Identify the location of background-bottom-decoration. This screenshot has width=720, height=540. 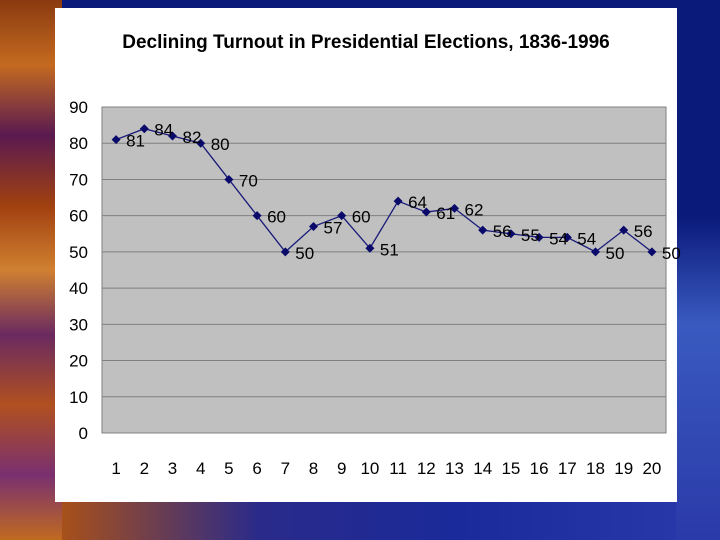
(391, 520).